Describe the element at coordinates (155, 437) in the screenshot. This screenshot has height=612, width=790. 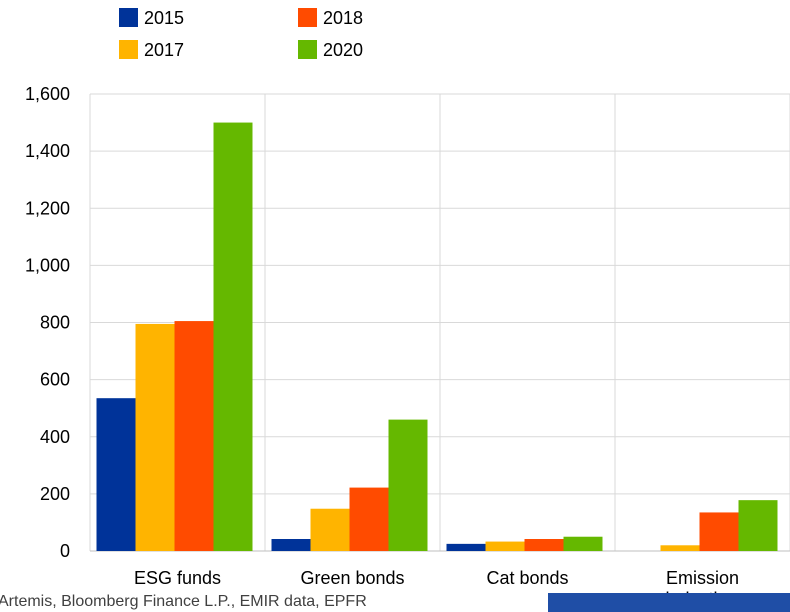
I see `bar-2017-esg-funds` at that location.